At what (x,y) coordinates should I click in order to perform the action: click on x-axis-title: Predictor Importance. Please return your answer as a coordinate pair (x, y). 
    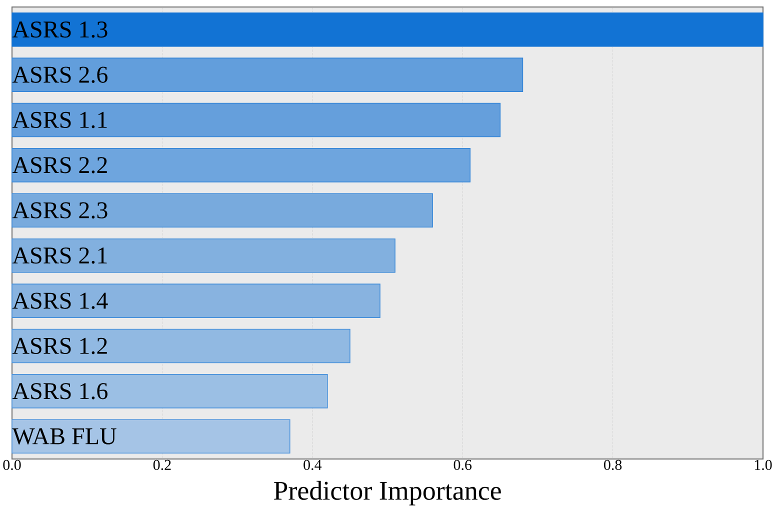
    Looking at the image, I should click on (387, 493).